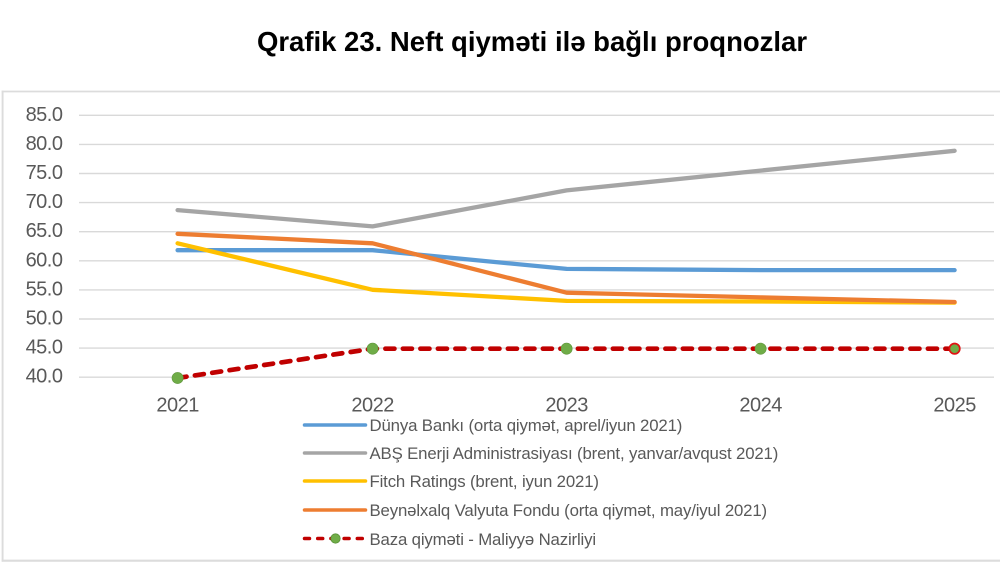  What do you see at coordinates (44, 319) in the screenshot?
I see `svg-text: 50.0` at bounding box center [44, 319].